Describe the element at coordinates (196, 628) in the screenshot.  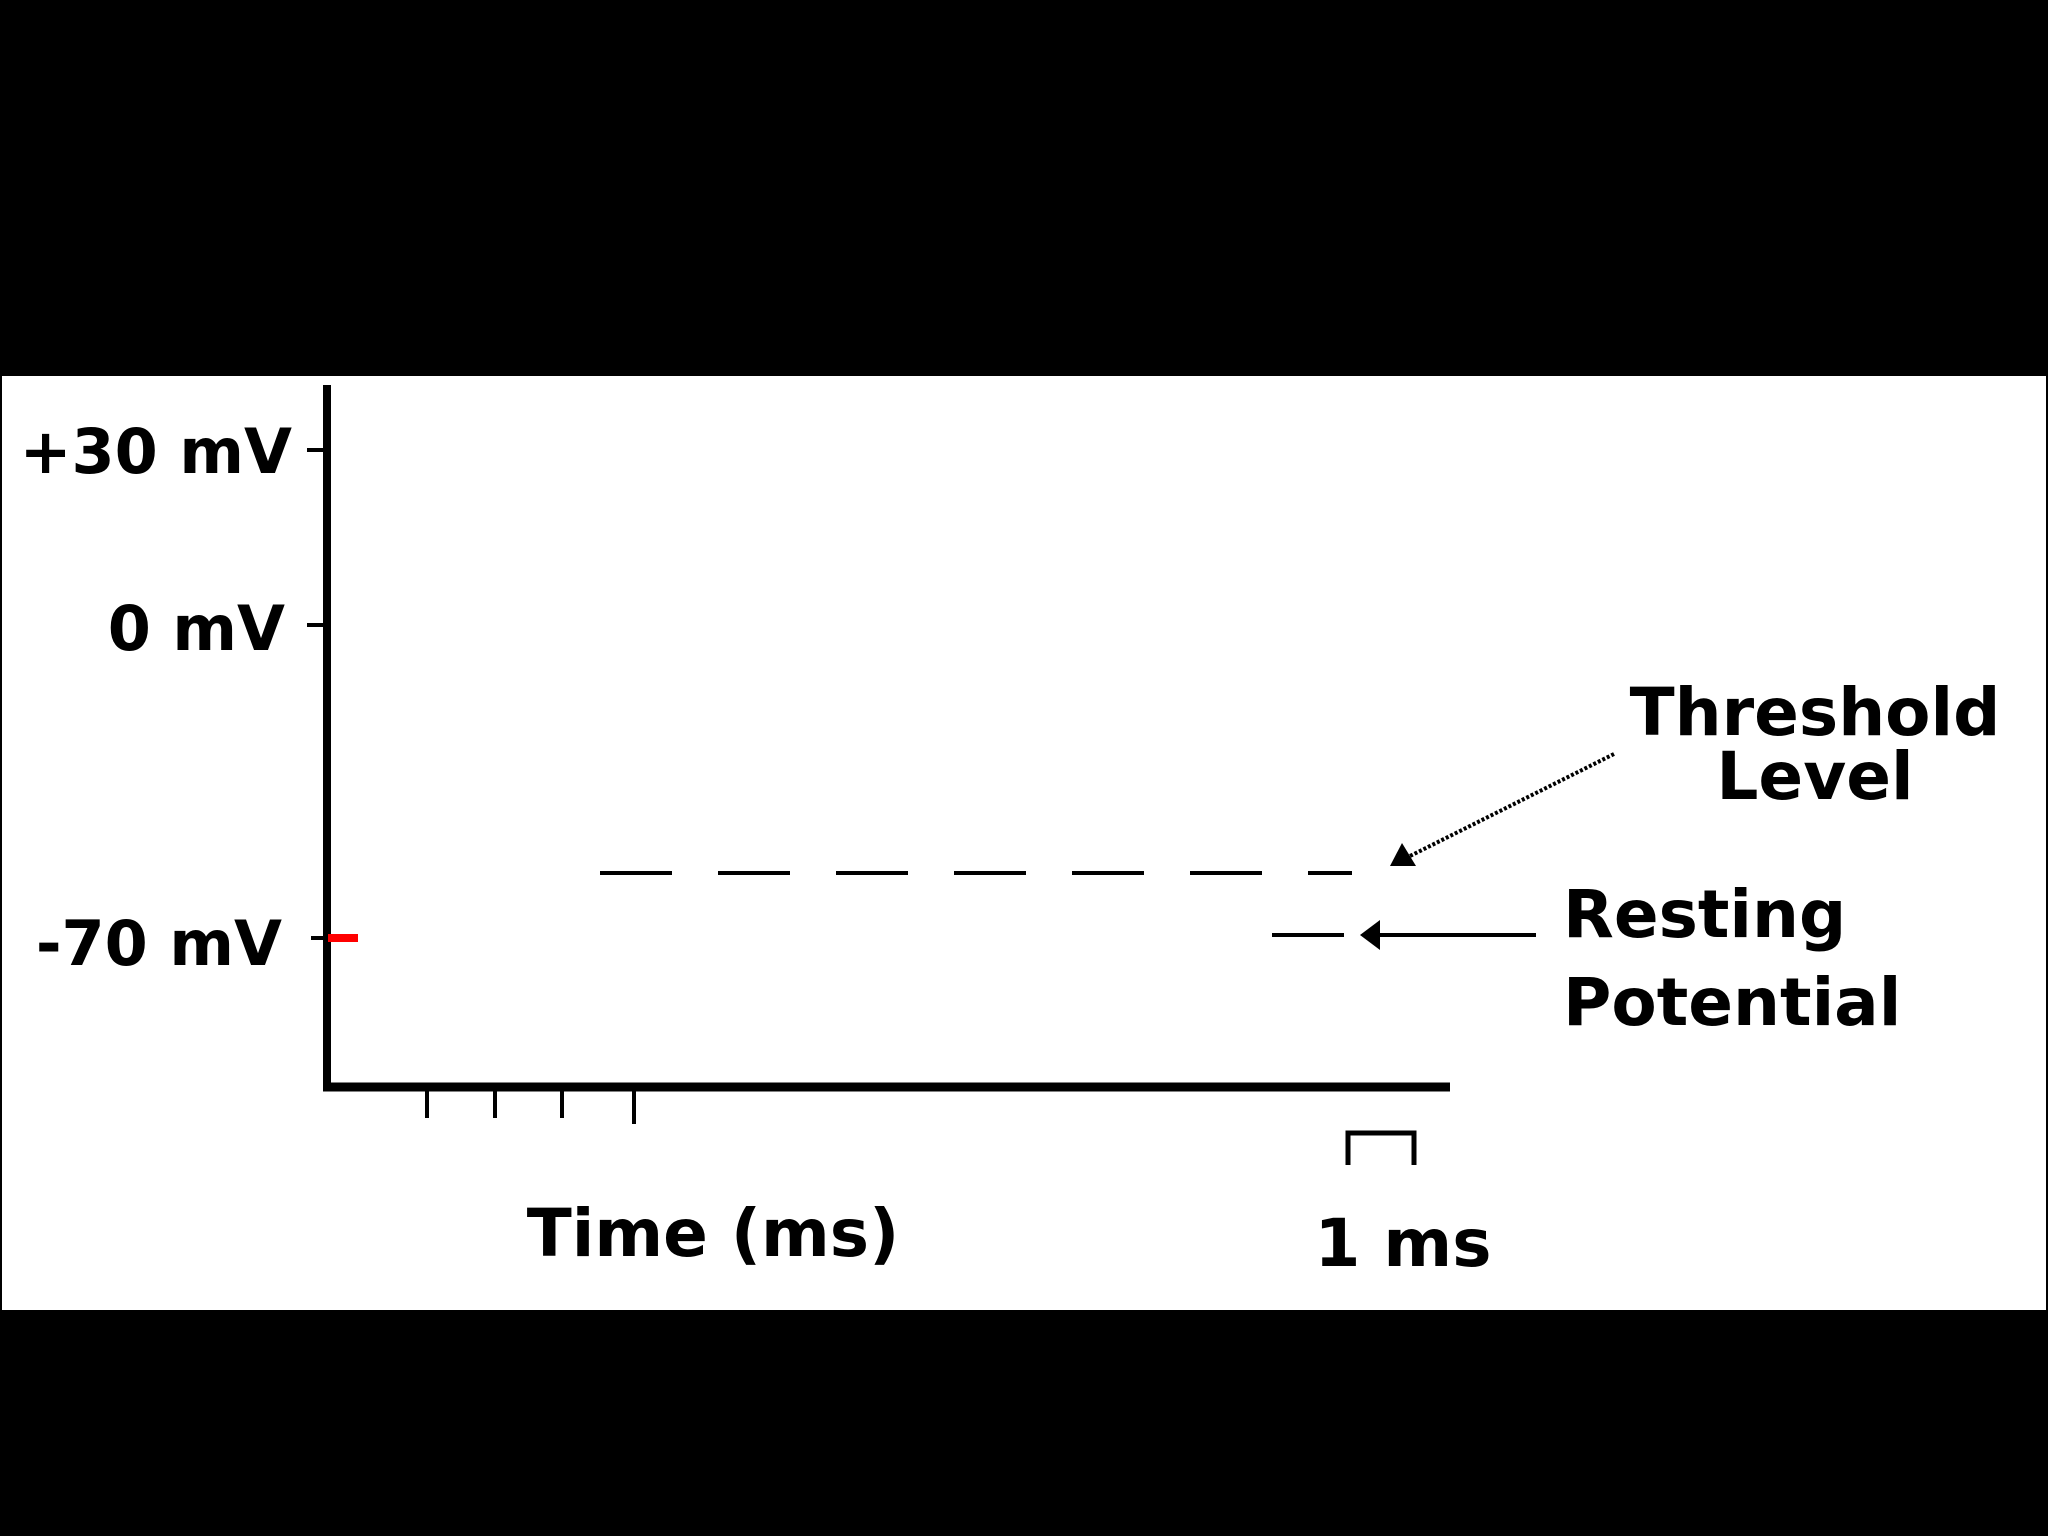
I see `y-tick-label-zero: 0 mV` at that location.